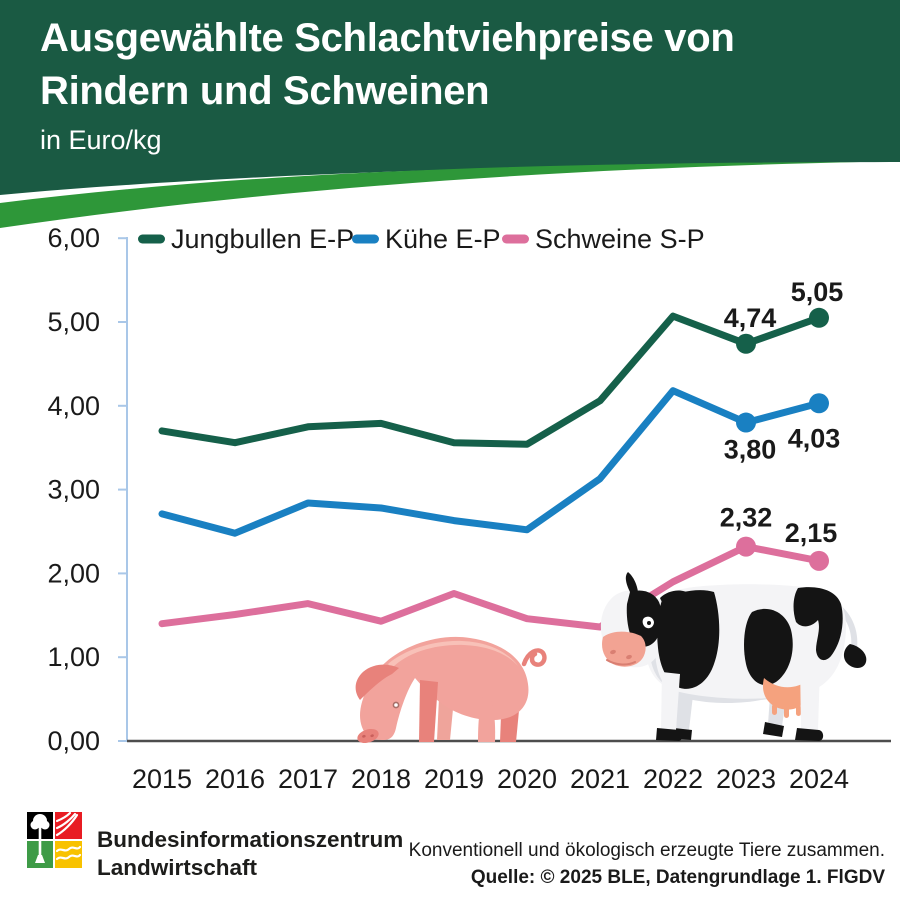 The width and height of the screenshot is (900, 900). What do you see at coordinates (534, 657) in the screenshot?
I see `pig-tail` at bounding box center [534, 657].